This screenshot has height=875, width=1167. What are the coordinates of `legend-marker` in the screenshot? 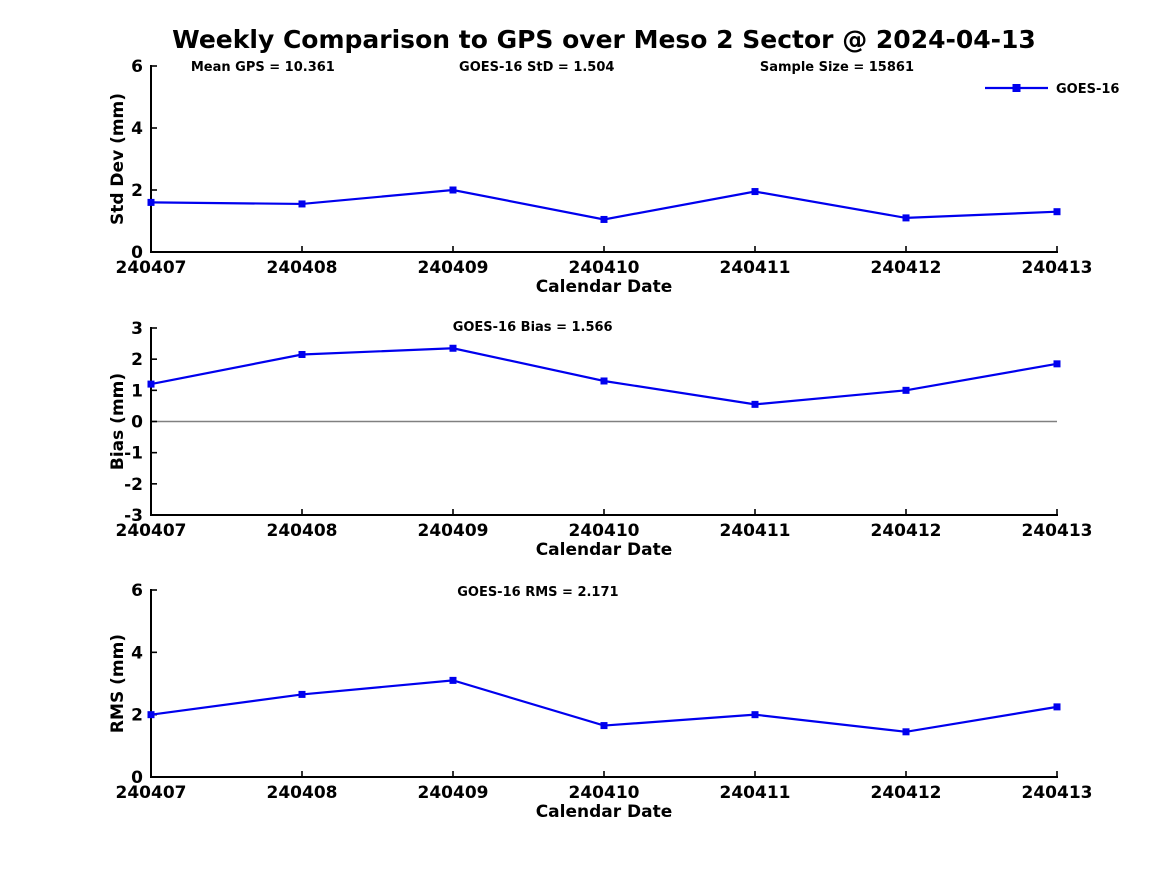 It's located at (1016, 88).